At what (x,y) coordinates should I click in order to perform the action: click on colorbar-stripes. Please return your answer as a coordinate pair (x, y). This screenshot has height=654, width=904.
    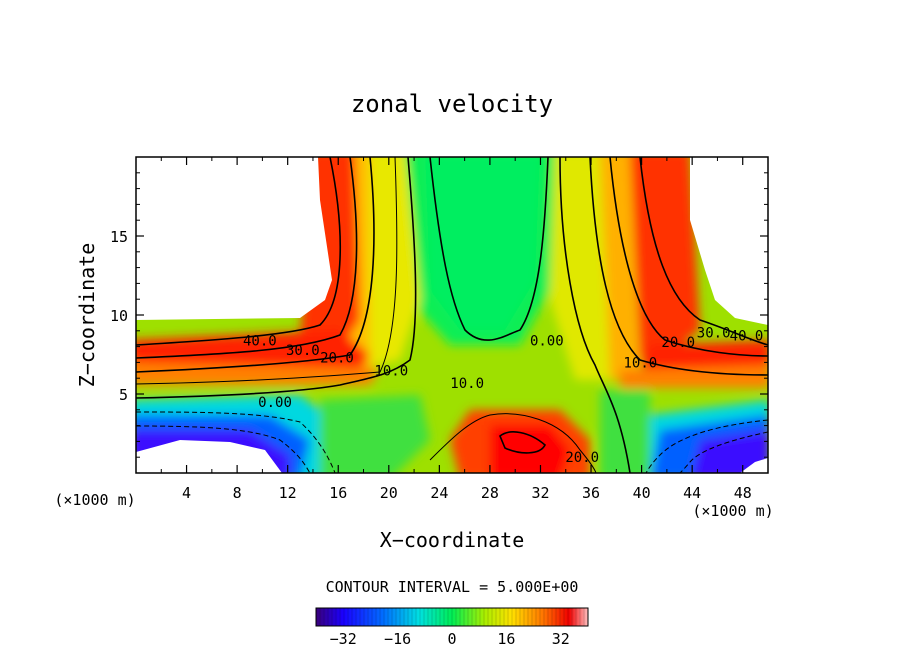
    Looking at the image, I should click on (452, 617).